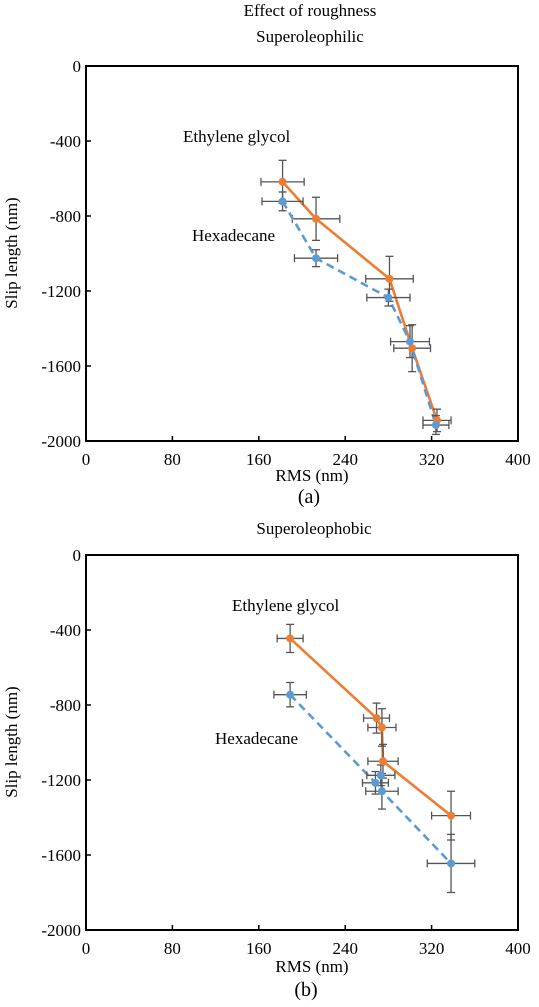  I want to click on error-bar-hexadecane, so click(282, 201).